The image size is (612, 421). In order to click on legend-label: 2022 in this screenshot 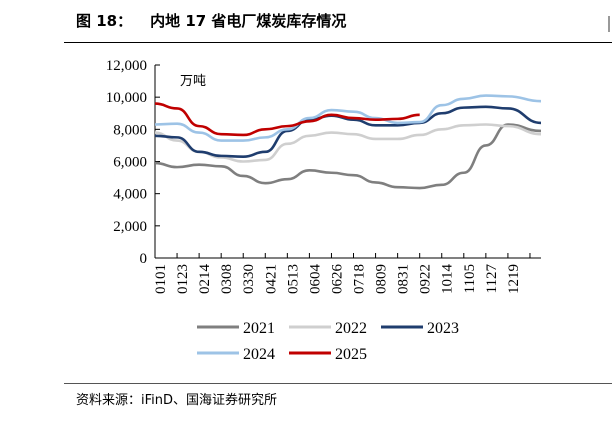, I will do `click(351, 328)`.